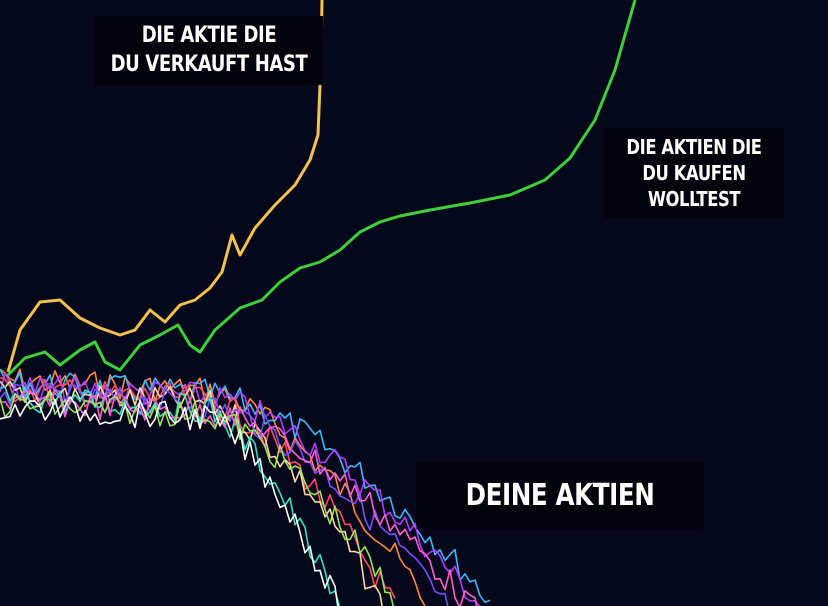 This screenshot has width=828, height=606. Describe the element at coordinates (209, 64) in the screenshot. I see `label-line: DU VERKAUFT HAST` at that location.